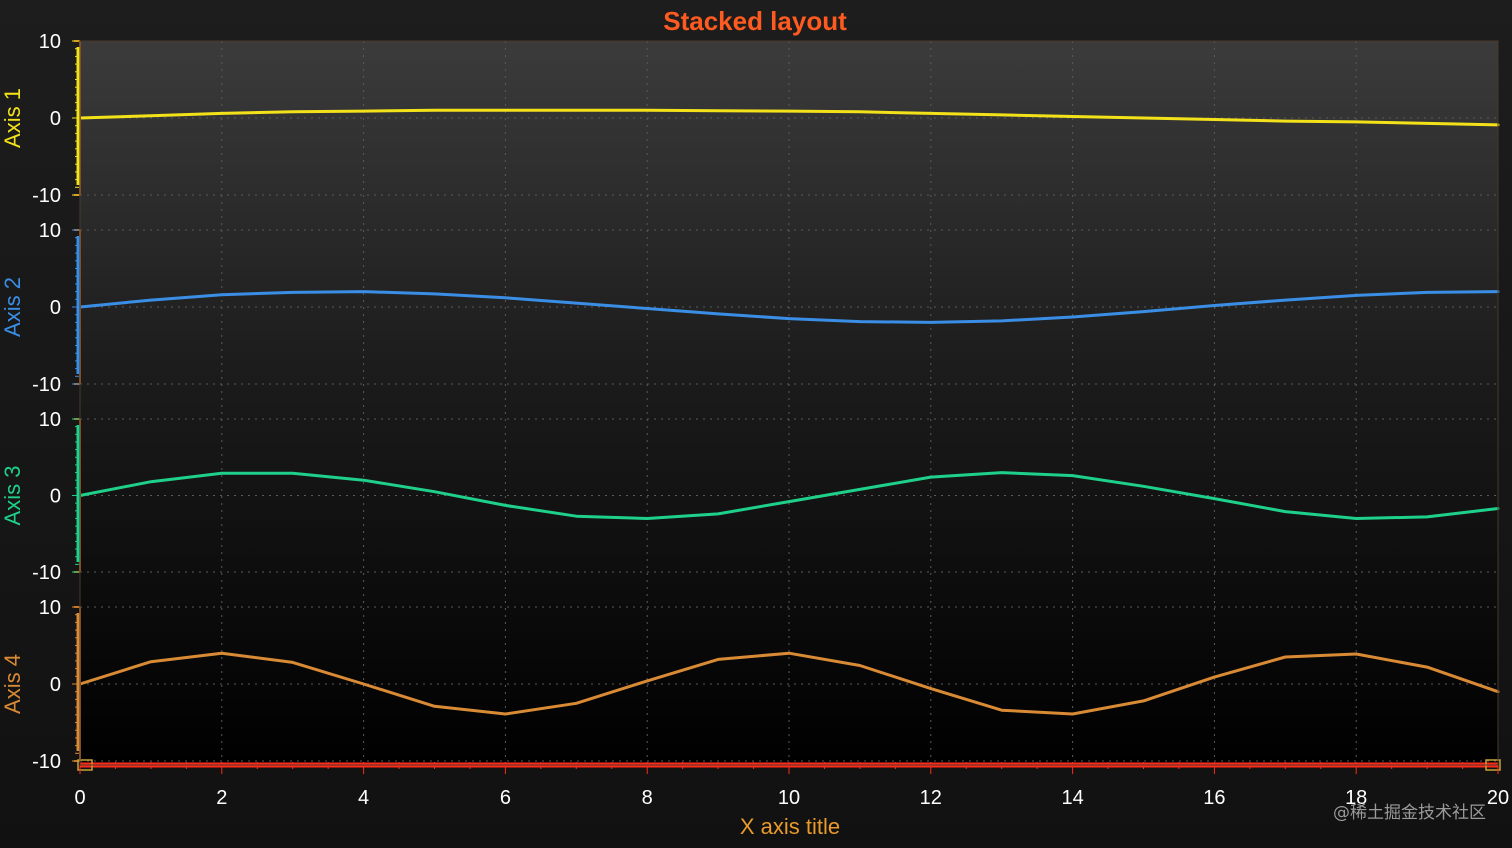 This screenshot has width=1512, height=848. What do you see at coordinates (1409, 813) in the screenshot?
I see `watermark: @稀土掘金技术社区` at bounding box center [1409, 813].